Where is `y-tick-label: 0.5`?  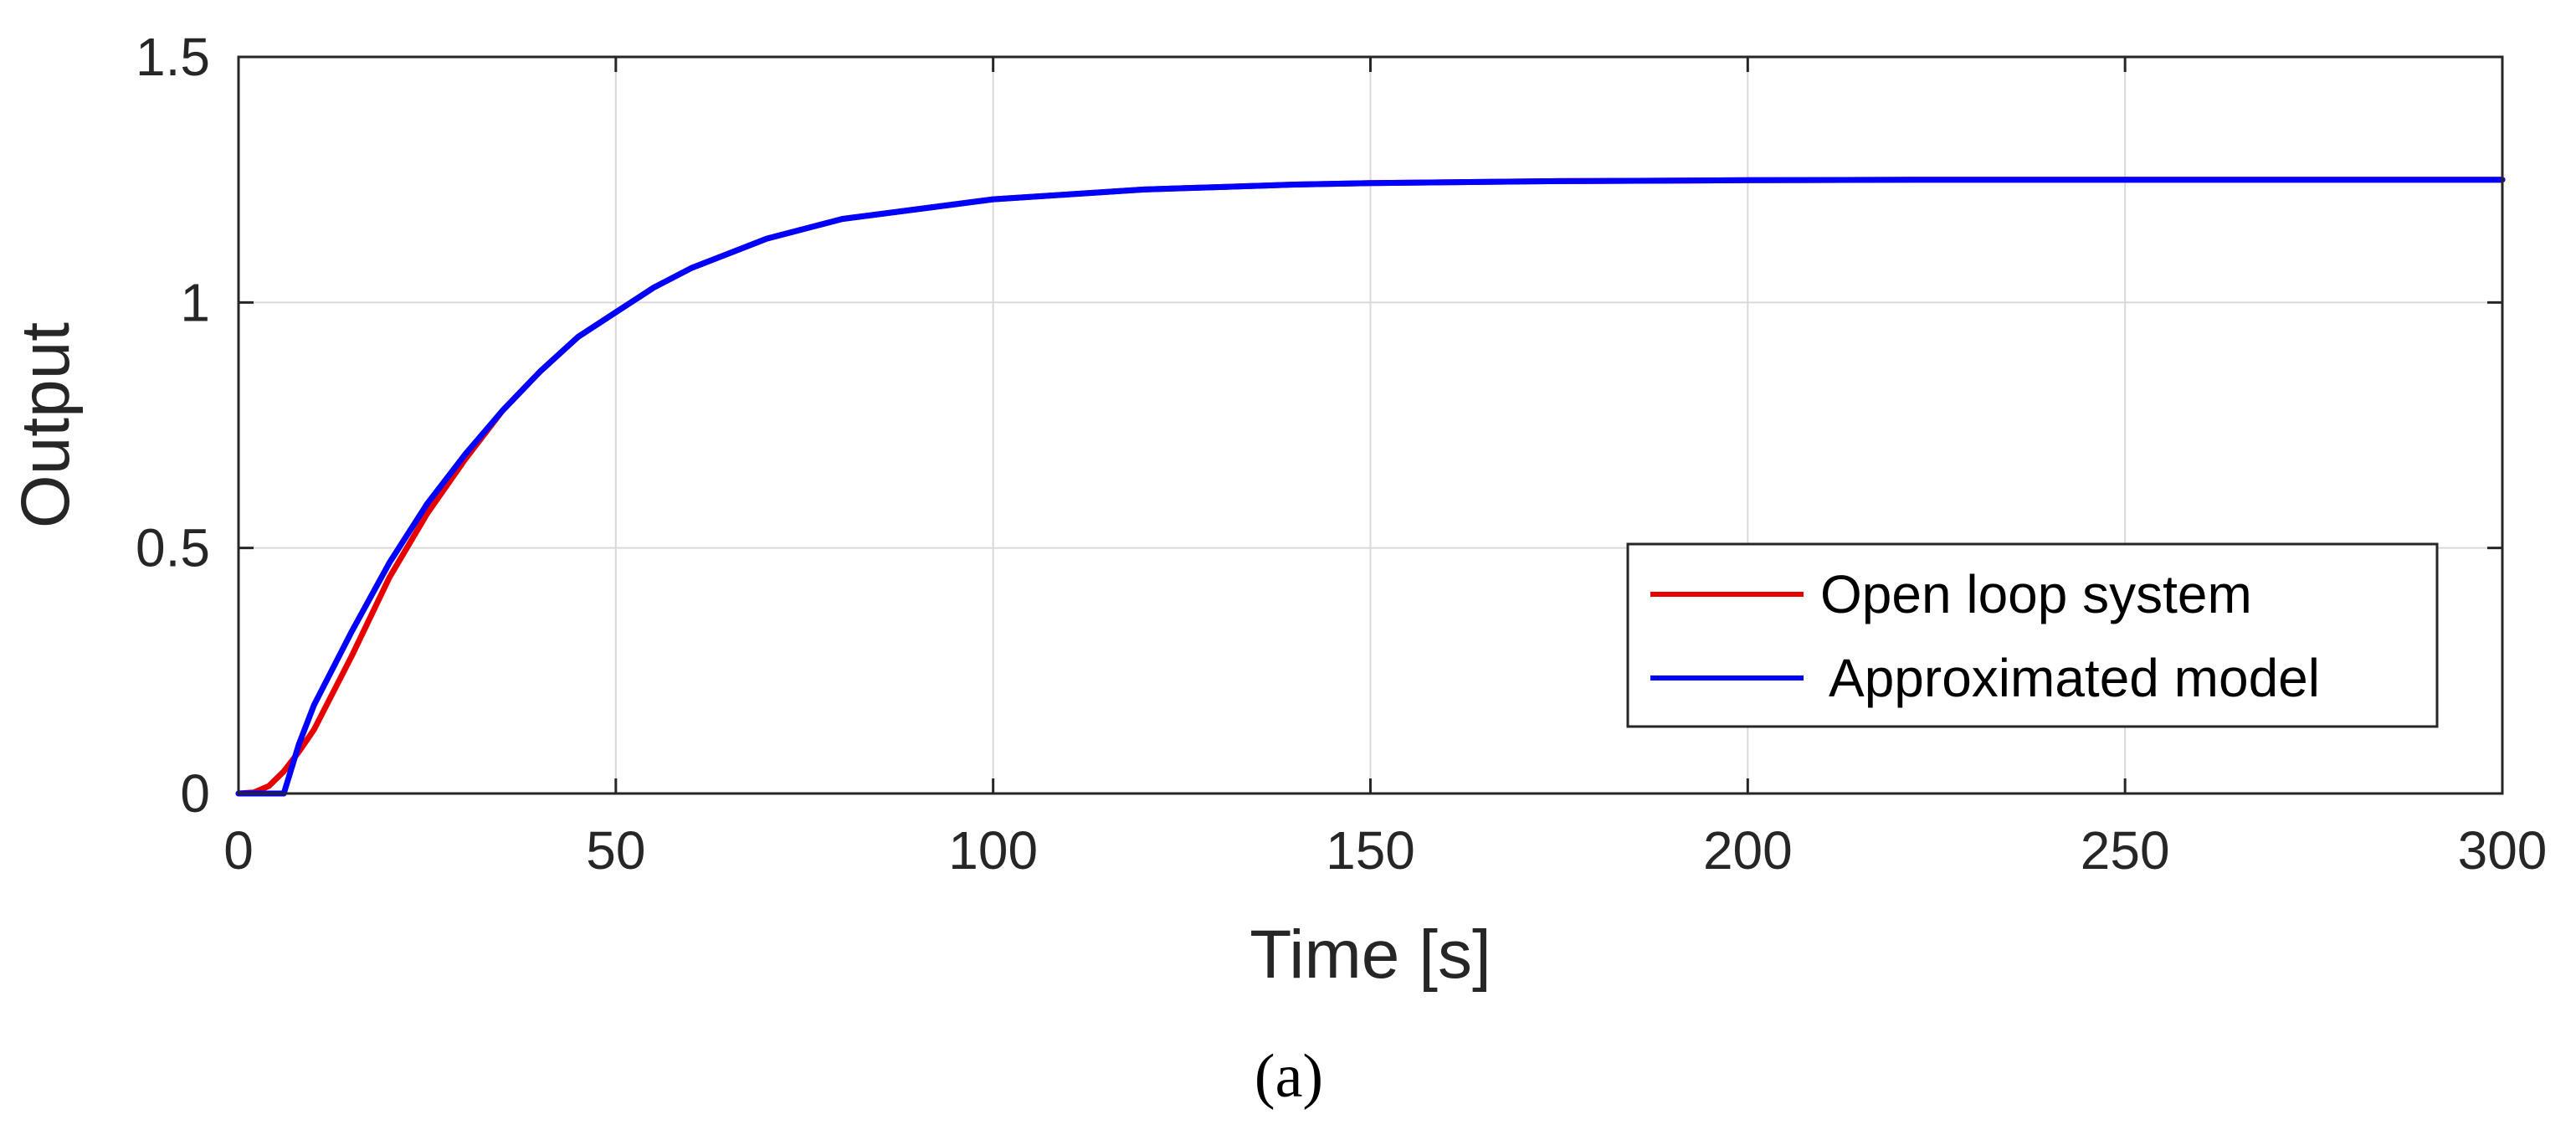
y-tick-label: 0.5 is located at coordinates (173, 548).